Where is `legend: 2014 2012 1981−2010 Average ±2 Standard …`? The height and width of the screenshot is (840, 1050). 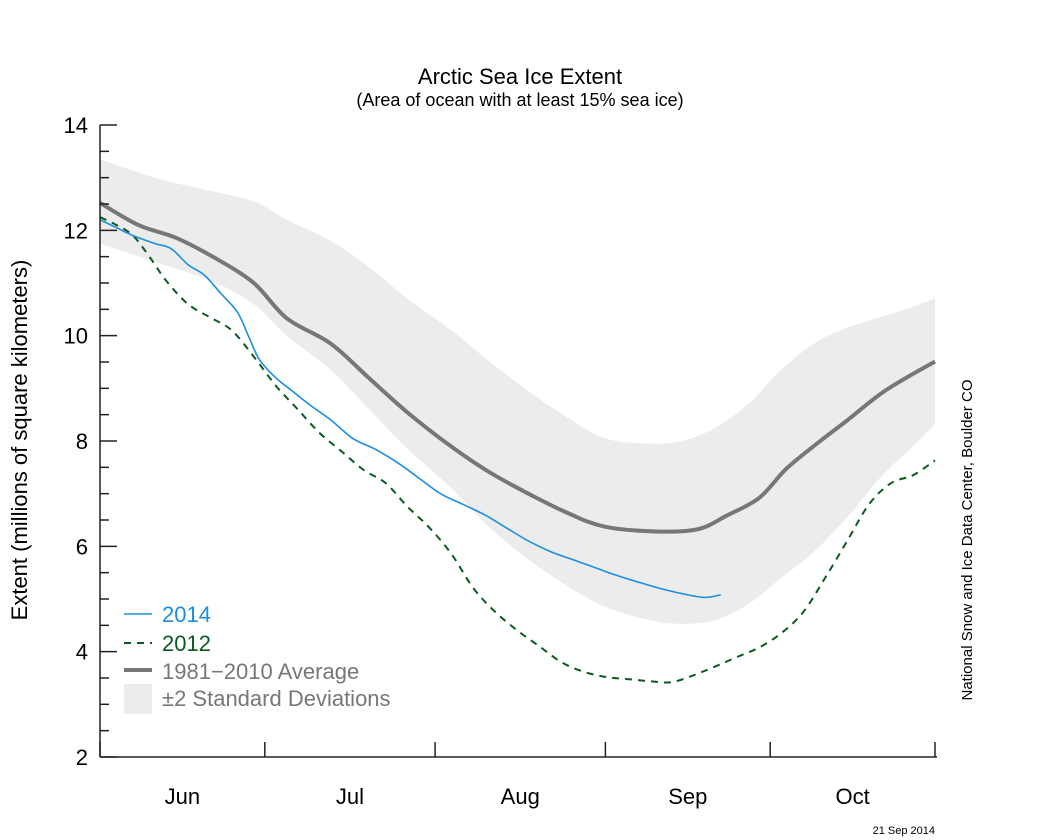
legend: 2014 2012 1981−2010 Average ±2 Standard … is located at coordinates (257, 658).